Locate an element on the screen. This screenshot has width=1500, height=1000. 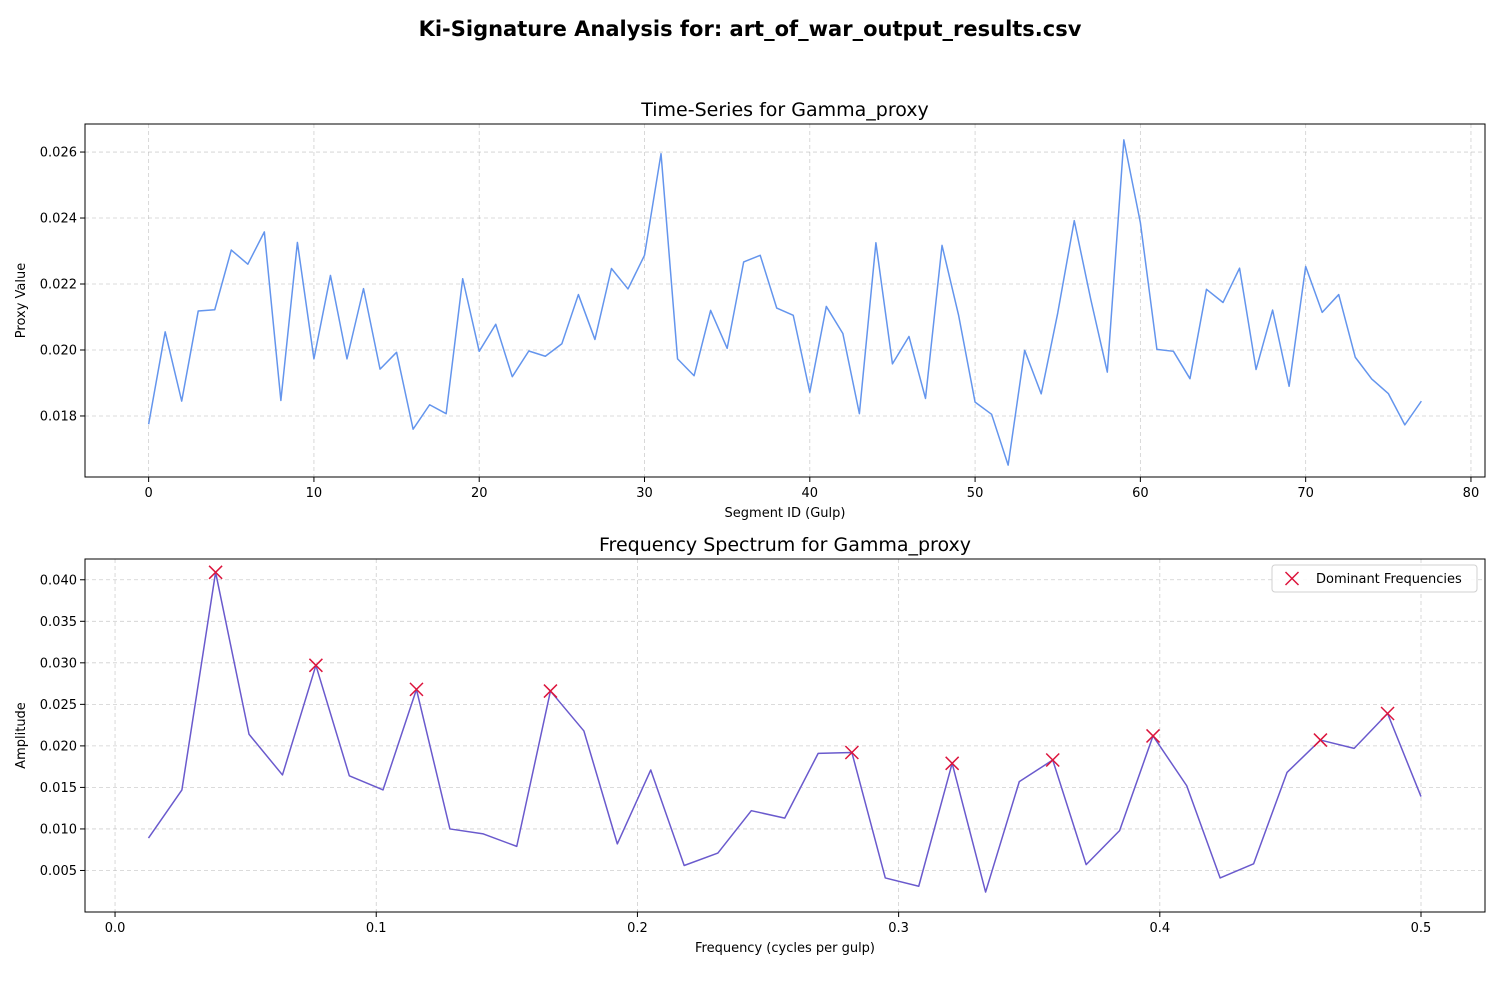
legend-box is located at coordinates (1374, 578).